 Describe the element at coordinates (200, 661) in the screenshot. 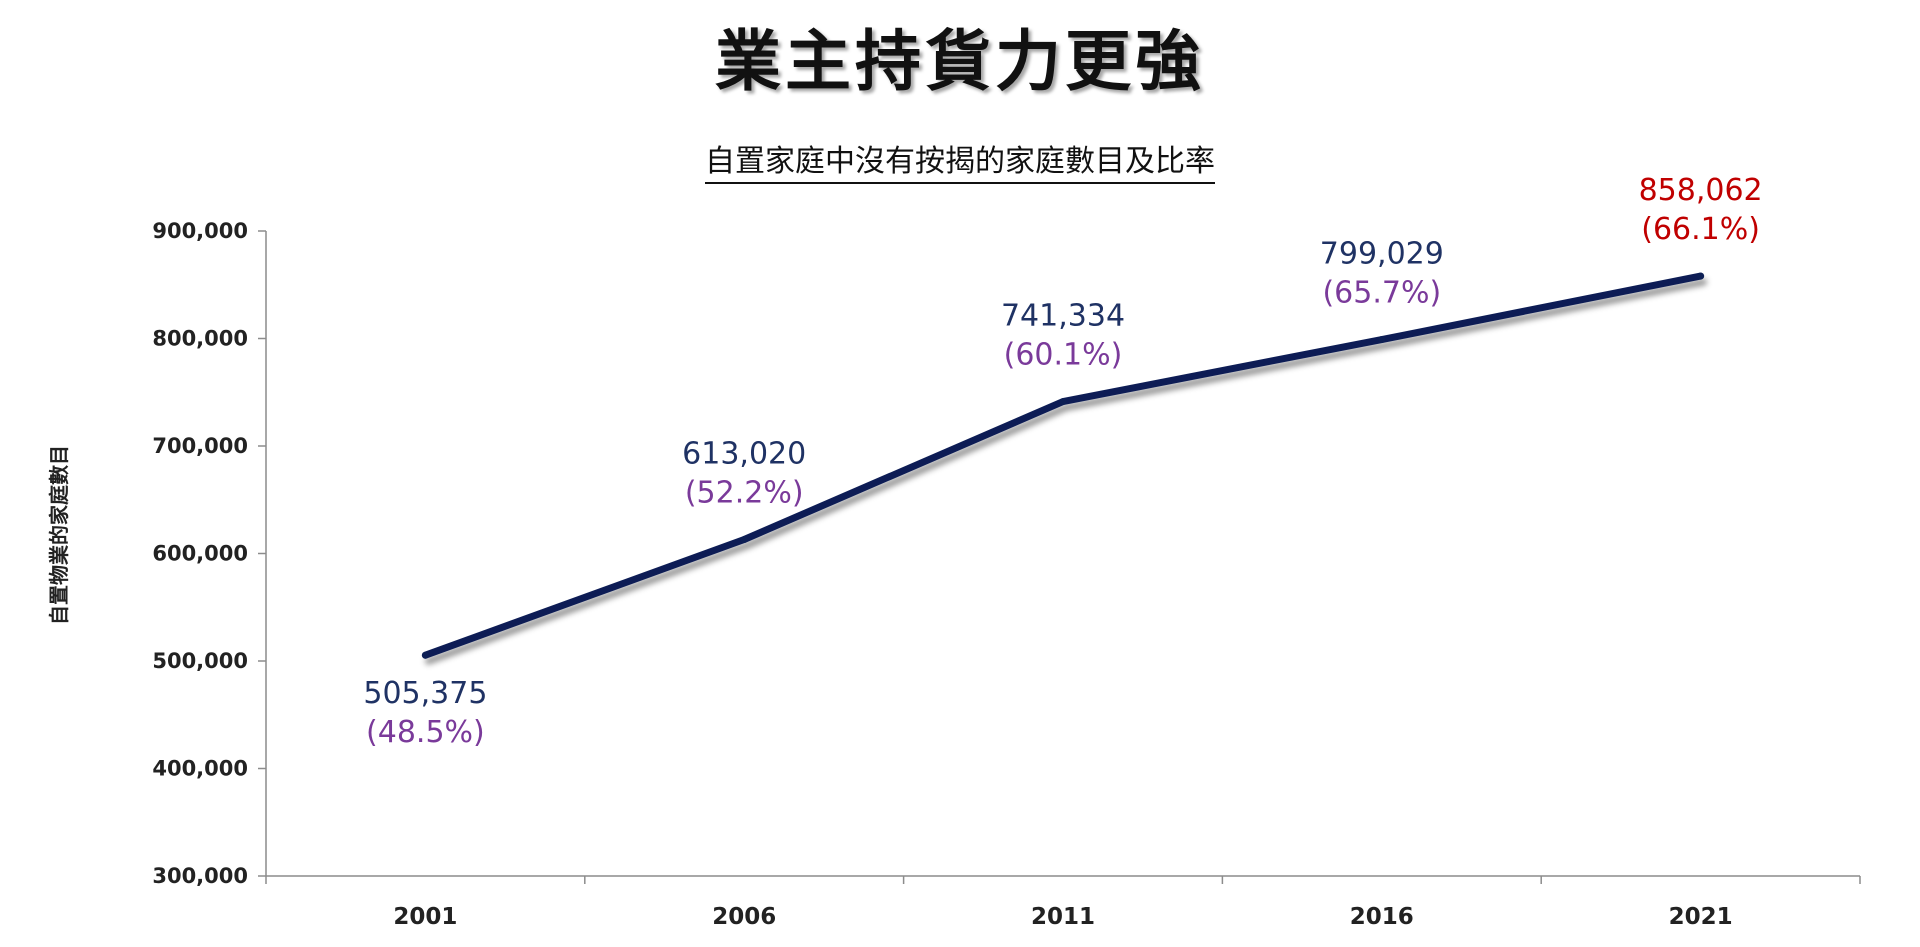

I see `y-tick-label: 500,000` at that location.